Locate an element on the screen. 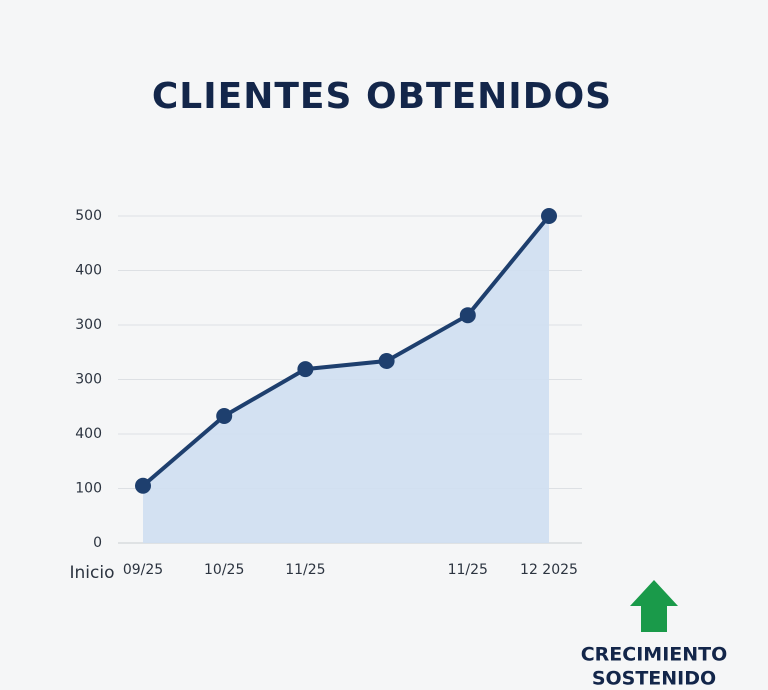  arrow-icon is located at coordinates (654, 606).